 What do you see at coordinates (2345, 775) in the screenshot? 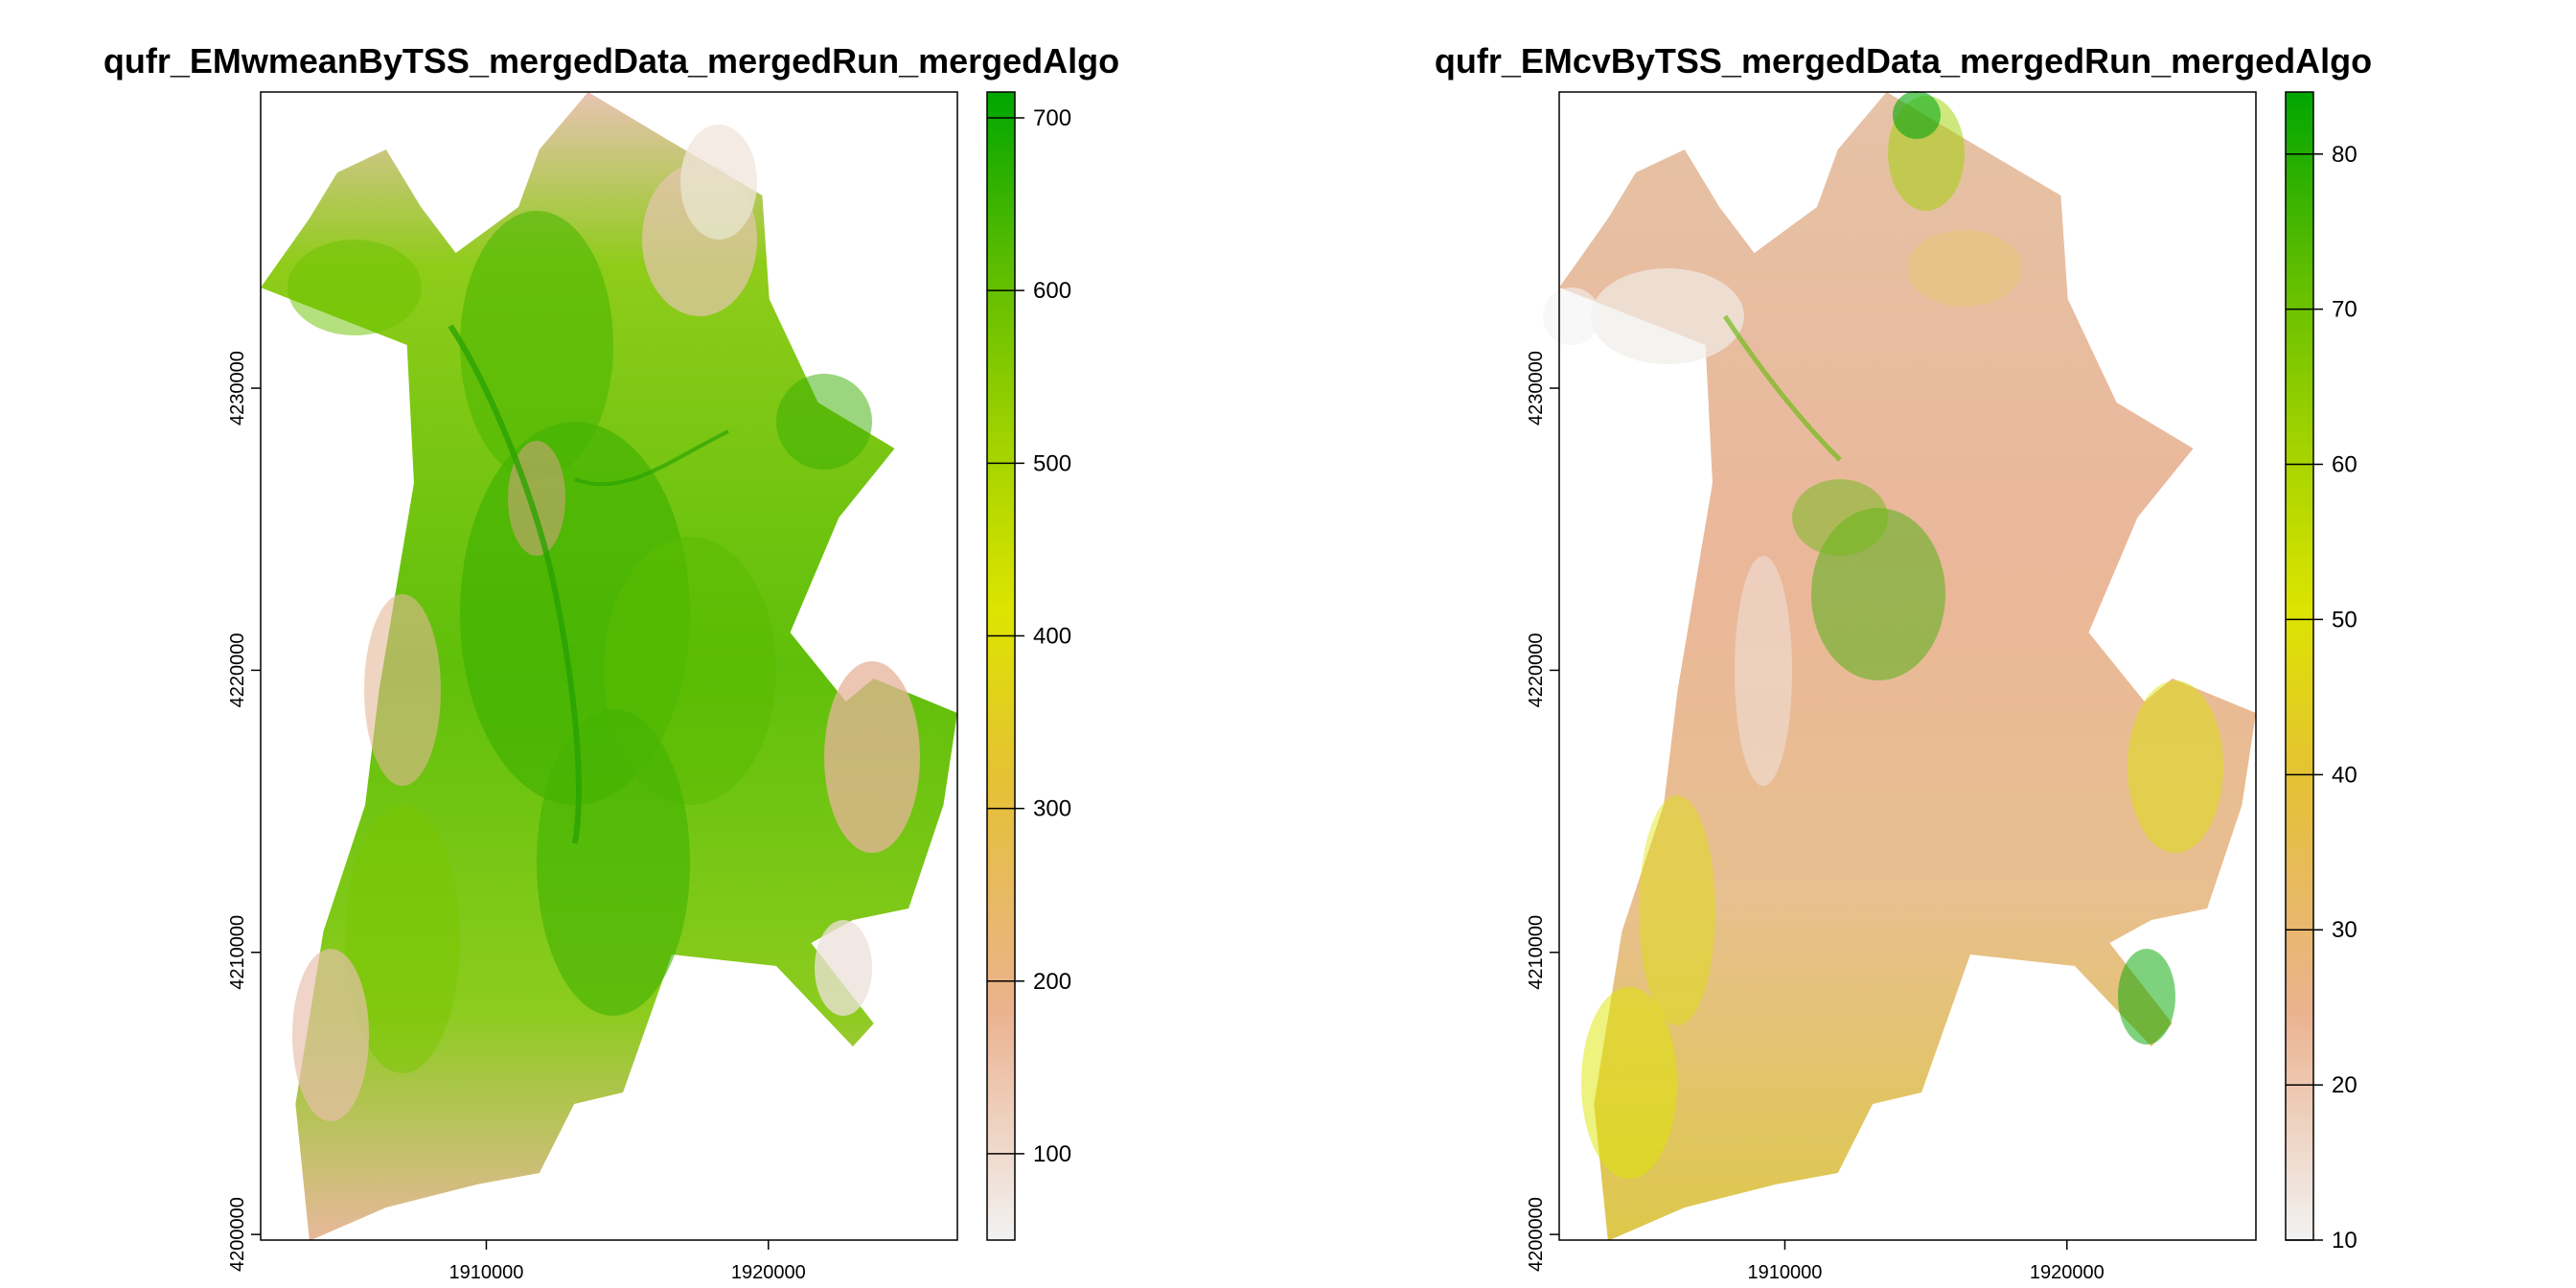
I see `legend-tick-label: 40` at bounding box center [2345, 775].